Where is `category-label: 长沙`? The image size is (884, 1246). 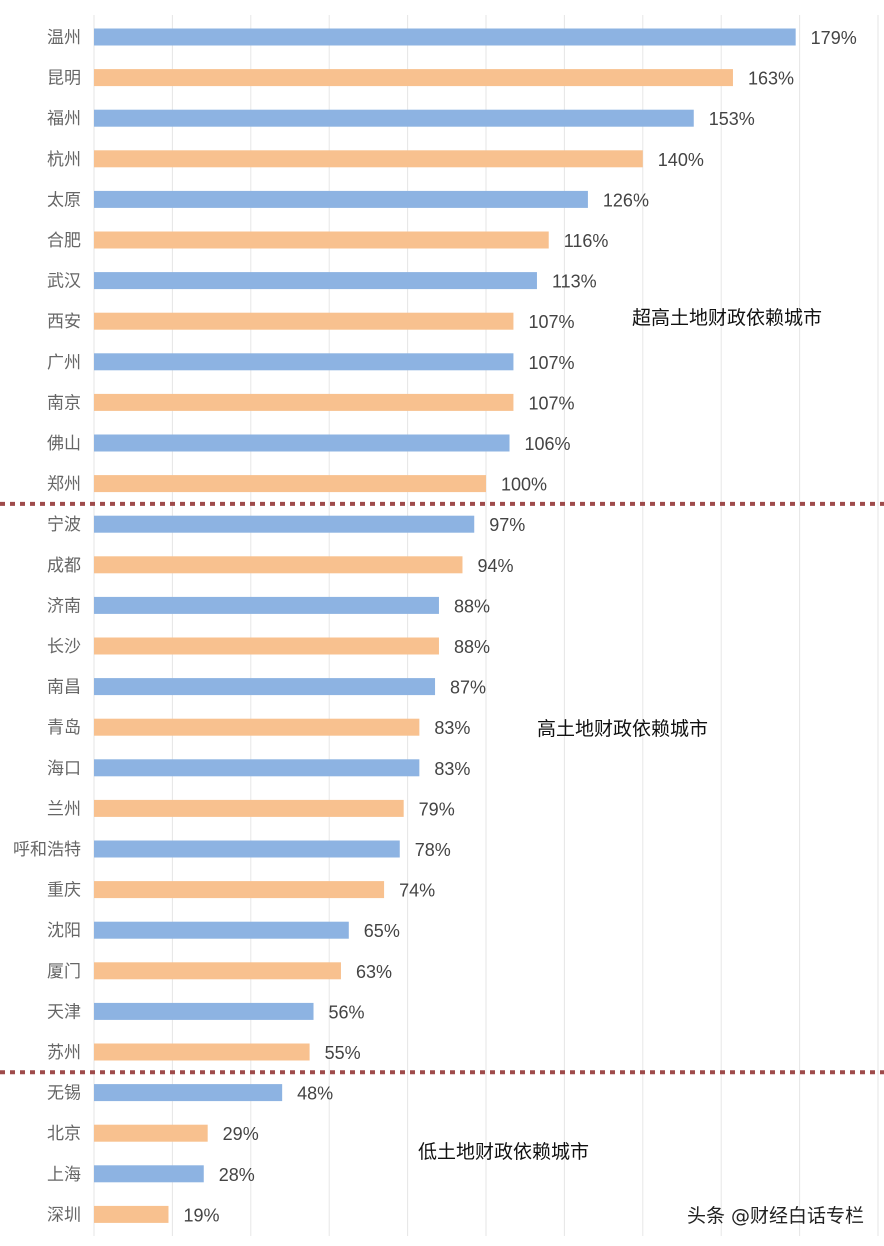 category-label: 长沙 is located at coordinates (64, 647).